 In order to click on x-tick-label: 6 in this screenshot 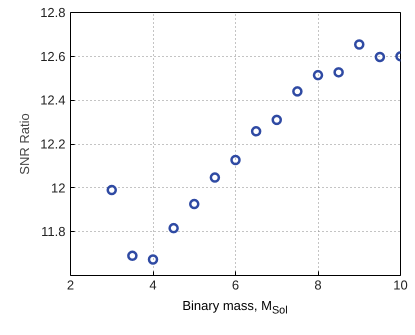, I will do `click(236, 285)`.